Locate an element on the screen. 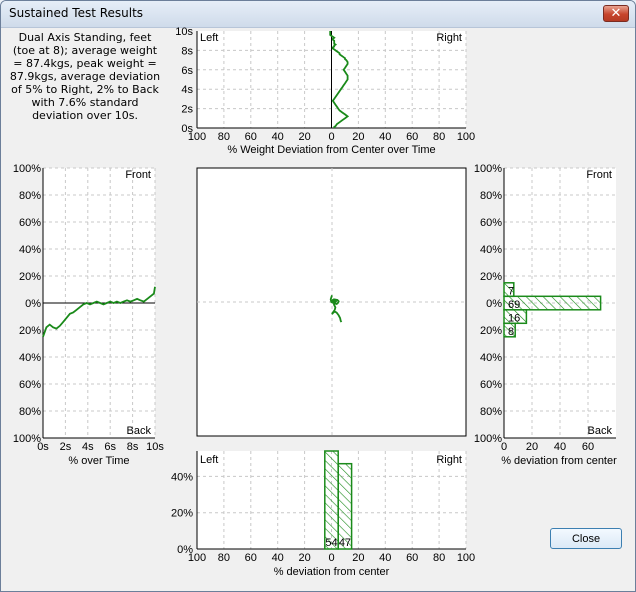  bottom-chart-bar-label: 47 is located at coordinates (345, 543).